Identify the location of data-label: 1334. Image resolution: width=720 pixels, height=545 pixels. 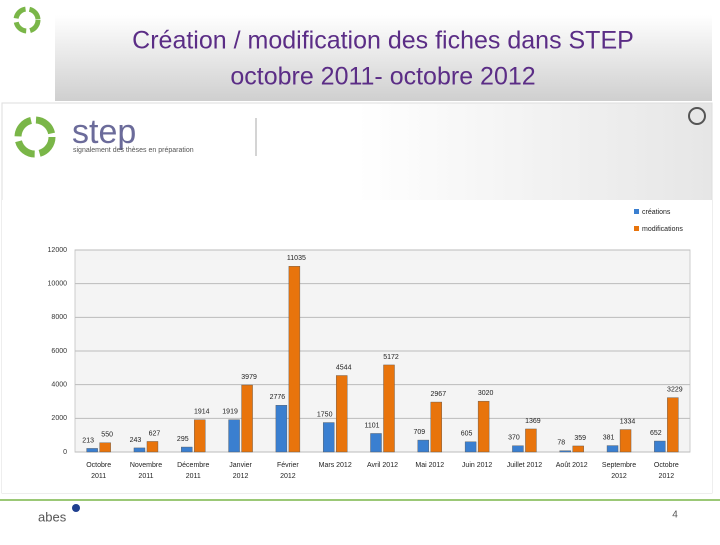
(628, 421).